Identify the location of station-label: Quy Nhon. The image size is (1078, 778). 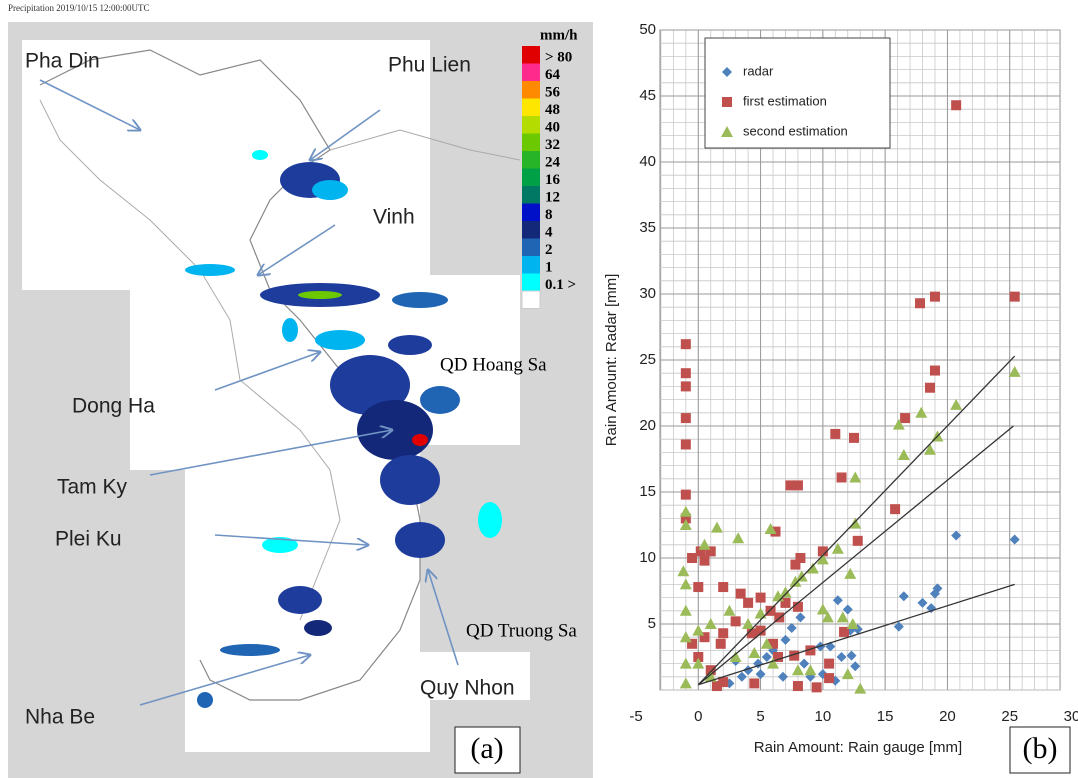
(467, 688).